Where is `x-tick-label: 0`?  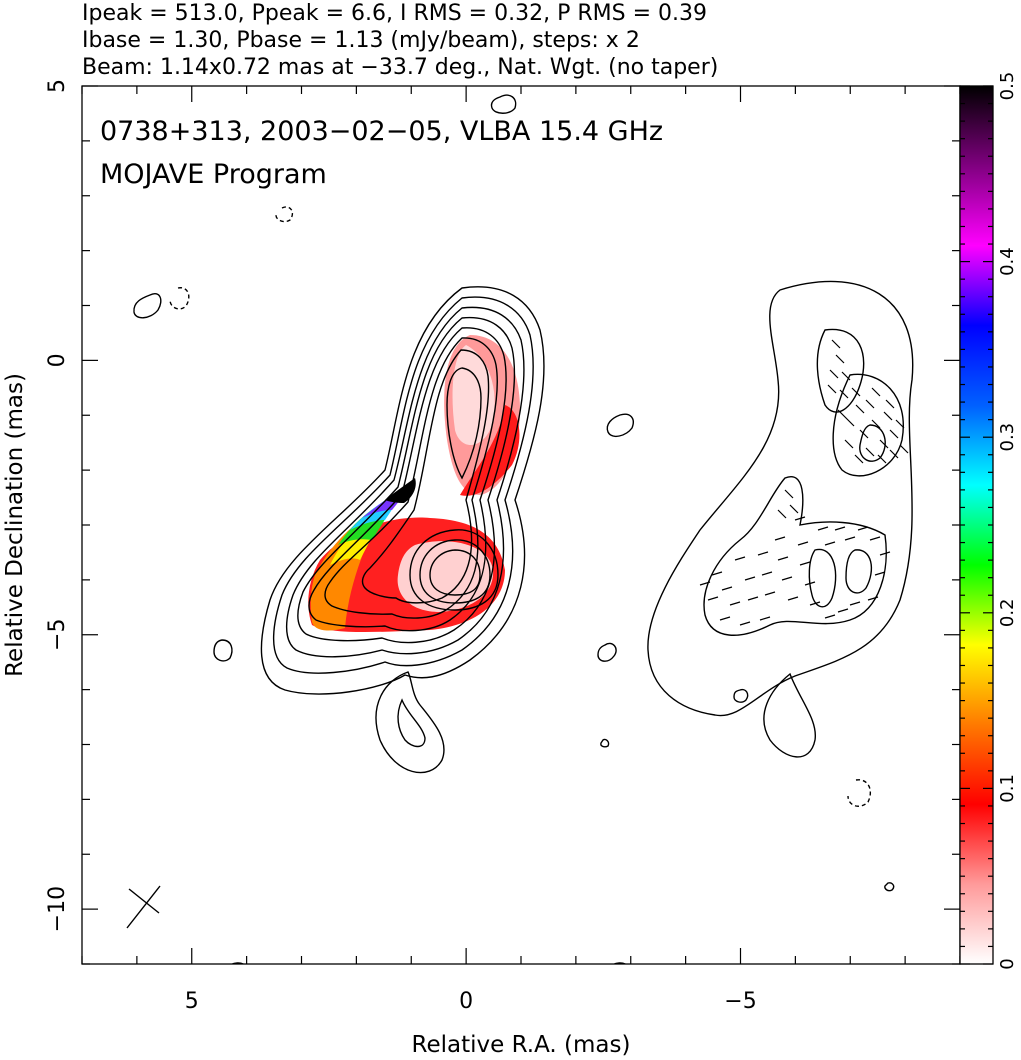 x-tick-label: 0 is located at coordinates (466, 1001).